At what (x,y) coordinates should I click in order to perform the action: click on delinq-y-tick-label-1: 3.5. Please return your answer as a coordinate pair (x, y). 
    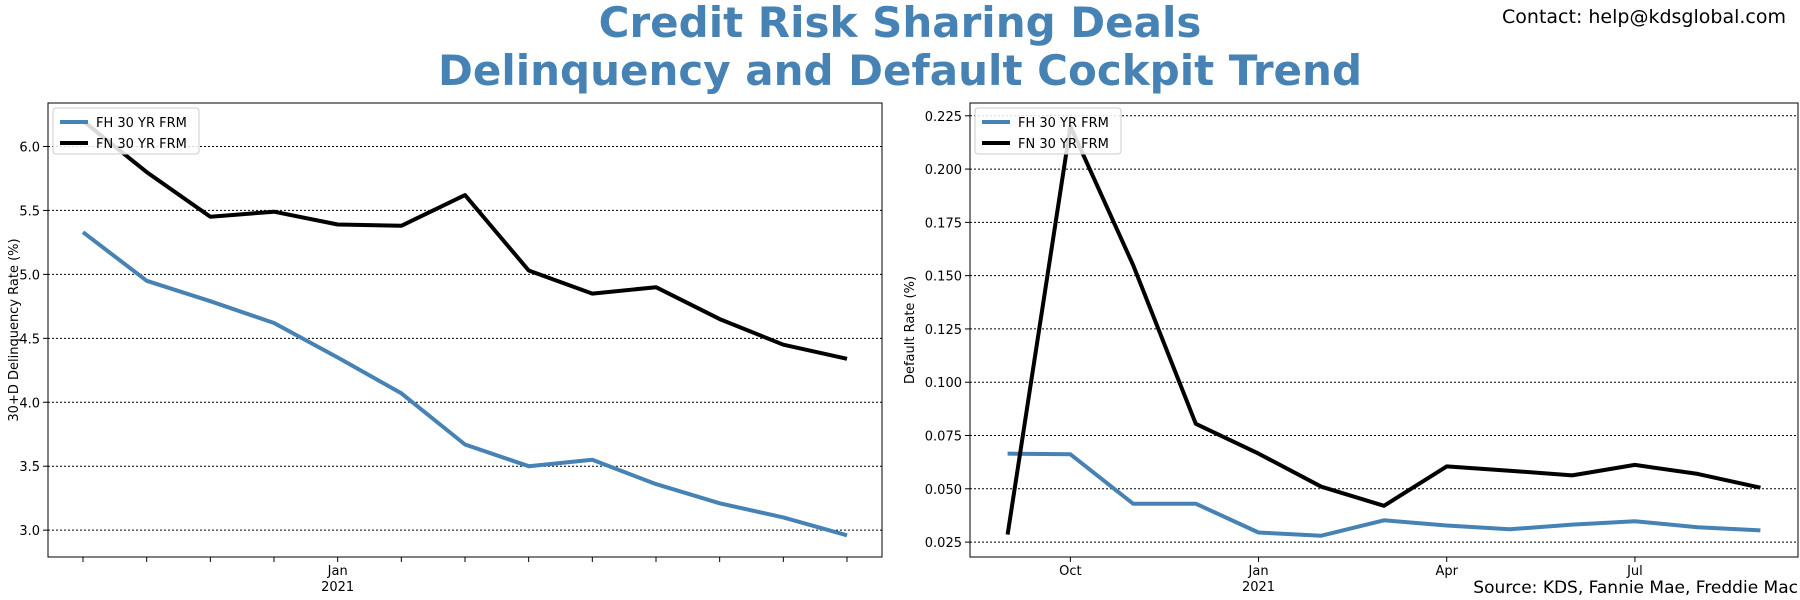
    Looking at the image, I should click on (29, 467).